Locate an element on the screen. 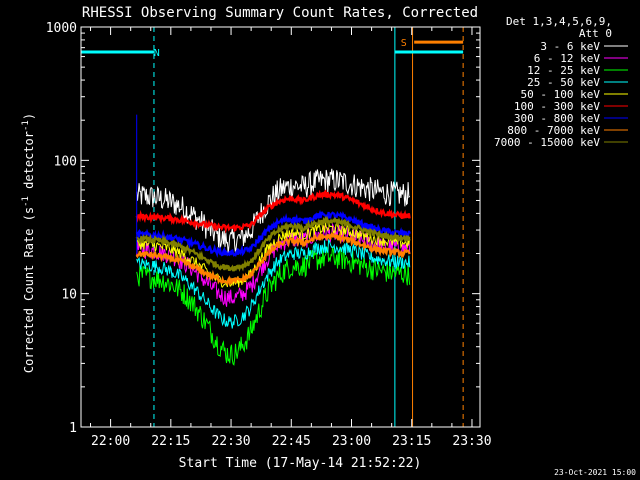 The height and width of the screenshot is (480, 640). legend-label: 50 - 100 keV is located at coordinates (561, 94).